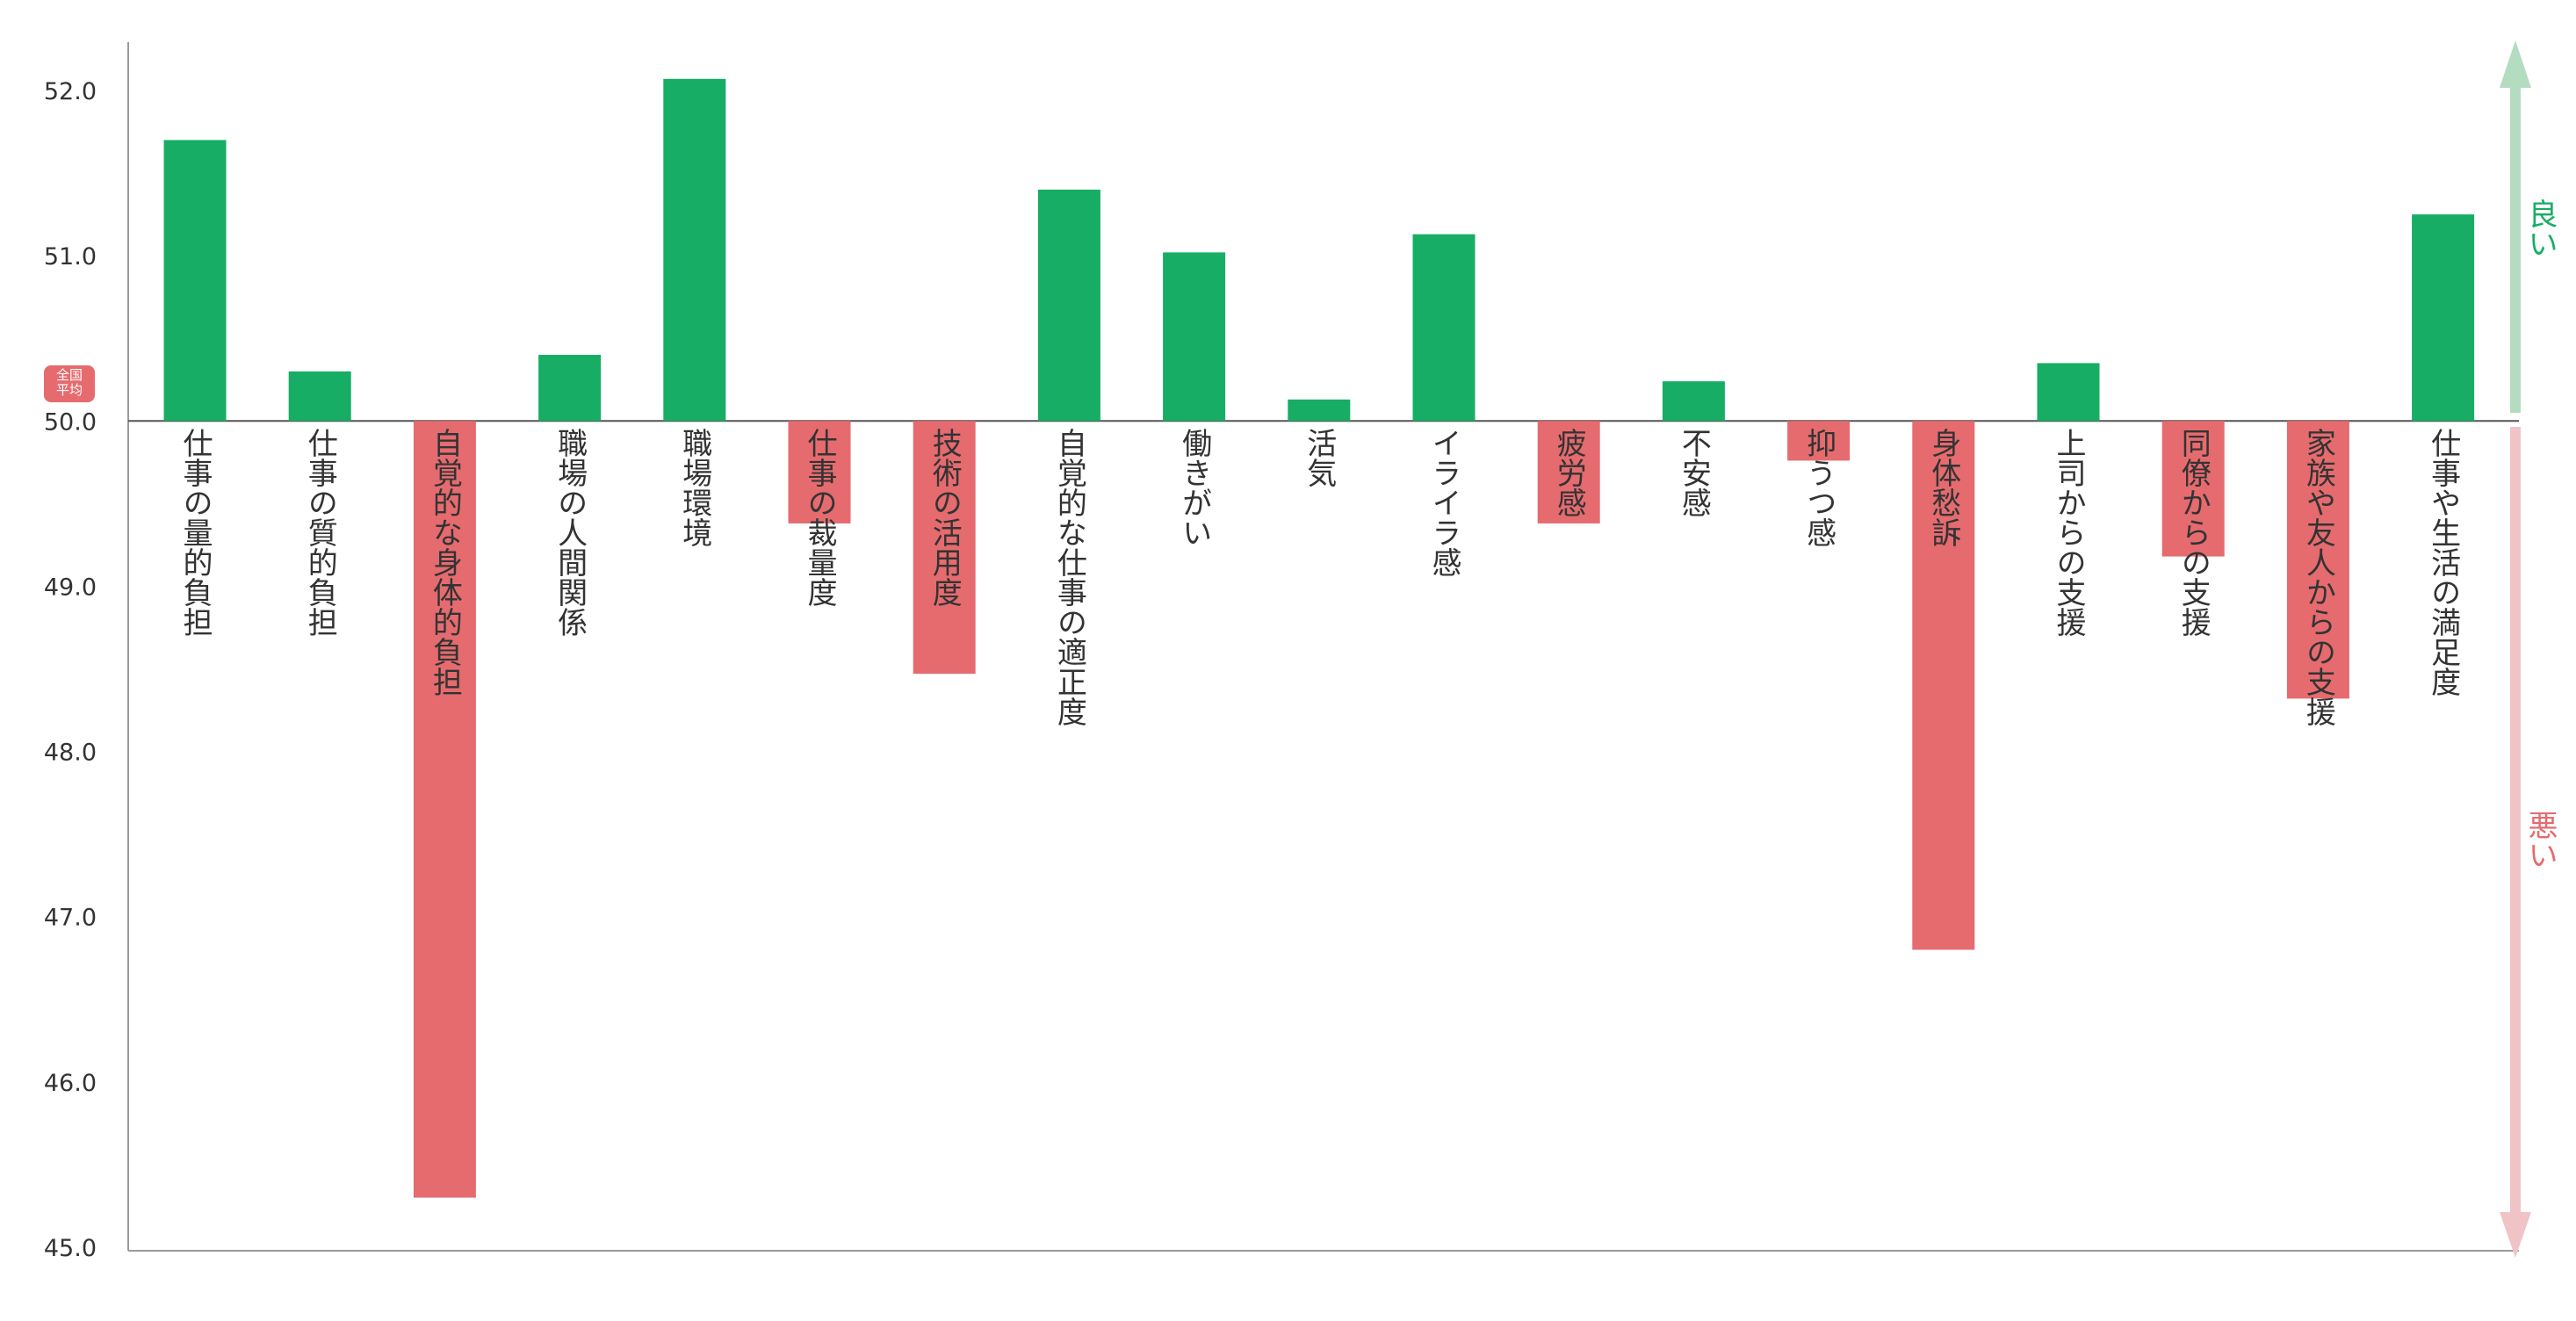 The image size is (2576, 1321). Describe the element at coordinates (69, 390) in the screenshot. I see `baseline-badge-text: 平均` at that location.